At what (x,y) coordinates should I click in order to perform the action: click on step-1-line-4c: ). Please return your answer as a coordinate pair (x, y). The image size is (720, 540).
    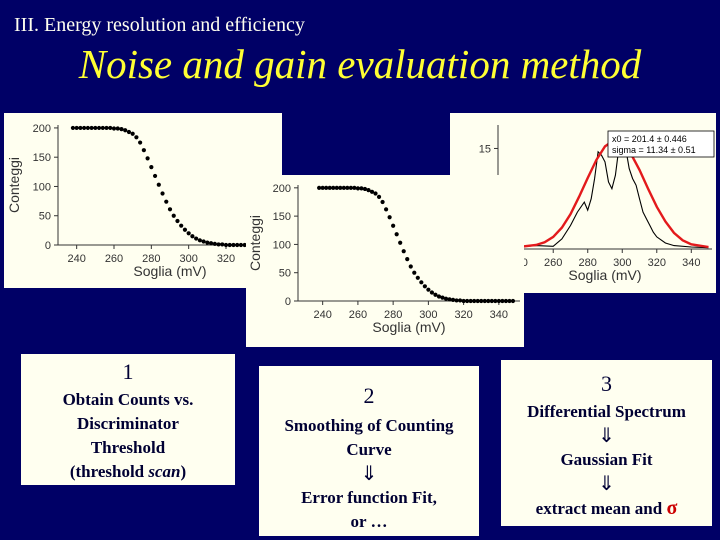
    Looking at the image, I should click on (183, 471).